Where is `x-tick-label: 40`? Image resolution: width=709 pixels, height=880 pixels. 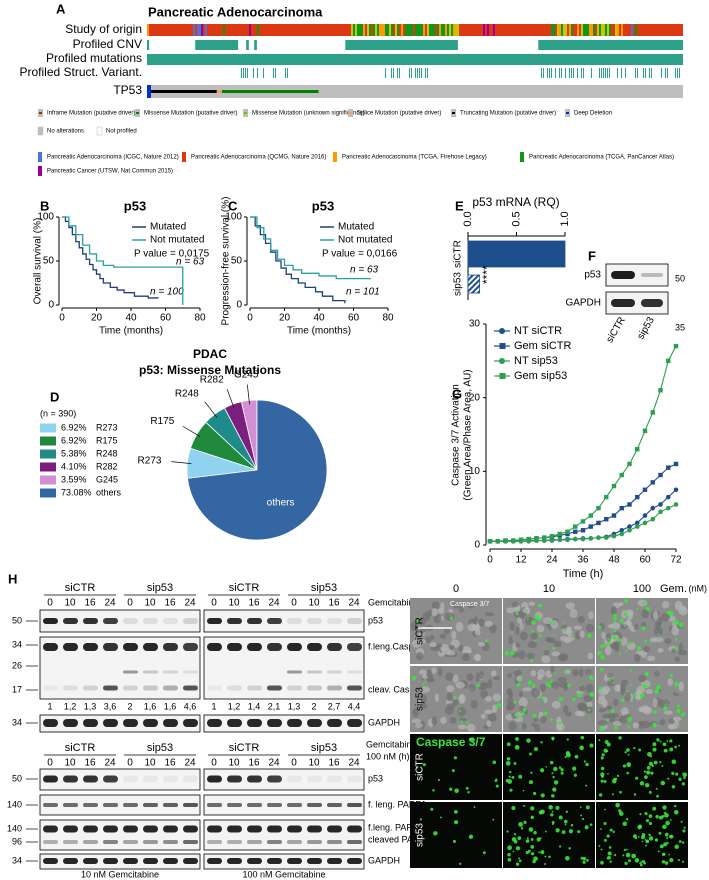 x-tick-label: 40 is located at coordinates (131, 318).